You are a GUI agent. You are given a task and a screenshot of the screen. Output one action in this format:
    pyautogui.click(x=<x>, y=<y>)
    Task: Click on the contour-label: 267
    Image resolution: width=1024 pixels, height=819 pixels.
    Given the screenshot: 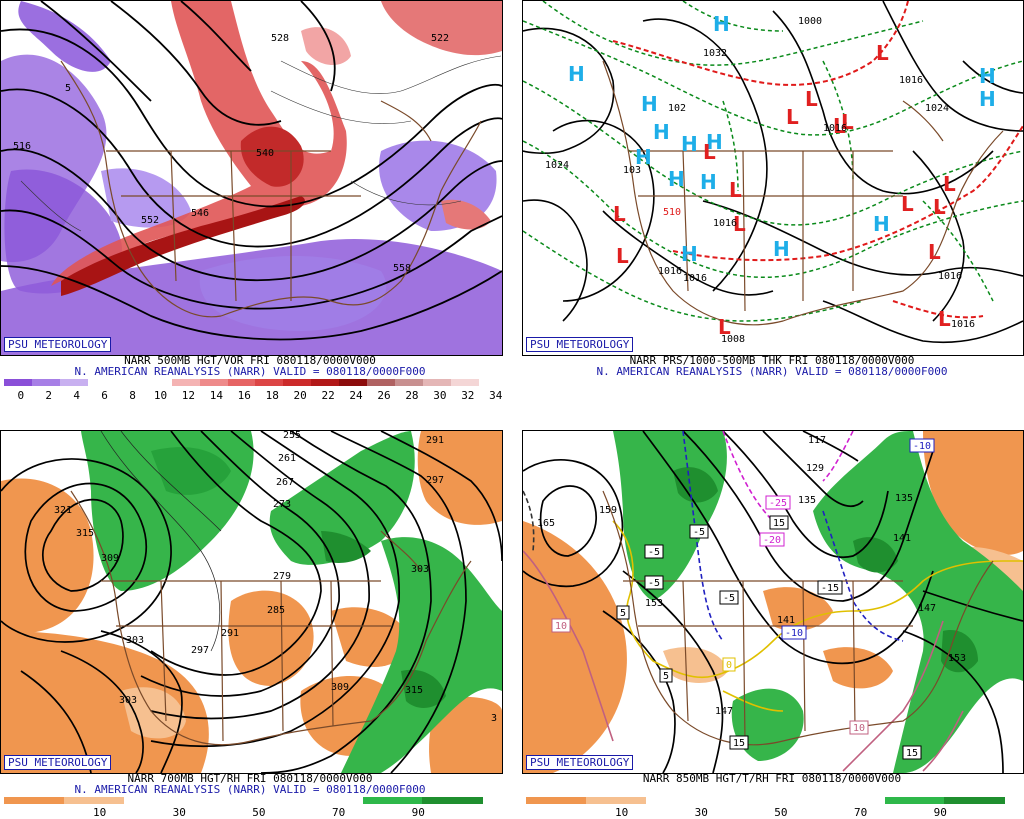 What is the action you would take?
    pyautogui.click(x=285, y=482)
    